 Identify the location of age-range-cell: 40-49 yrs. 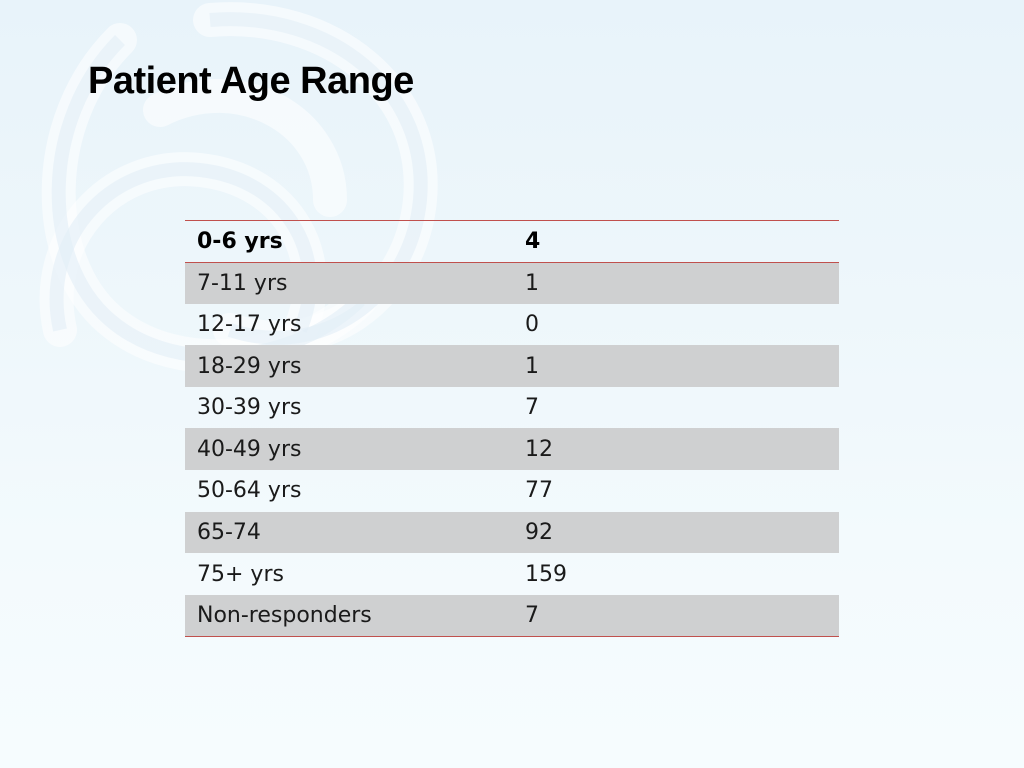
(349, 449).